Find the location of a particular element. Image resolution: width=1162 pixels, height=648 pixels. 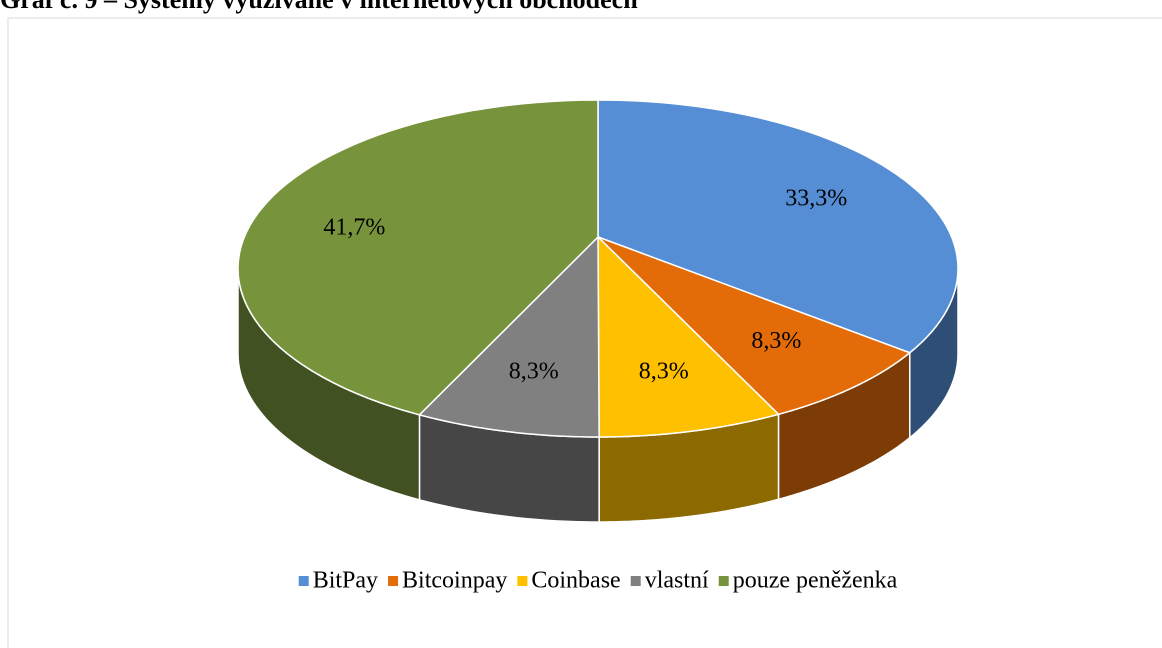

legend-label: pouze peněženka is located at coordinates (815, 581).